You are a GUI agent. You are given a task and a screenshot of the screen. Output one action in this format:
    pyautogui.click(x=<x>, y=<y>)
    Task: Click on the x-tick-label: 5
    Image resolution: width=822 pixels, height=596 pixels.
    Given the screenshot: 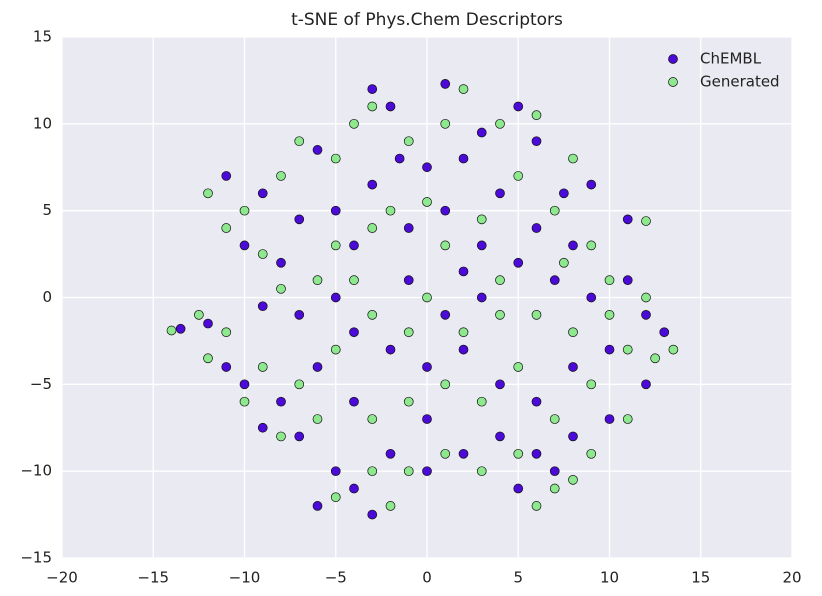 What is the action you would take?
    pyautogui.click(x=518, y=578)
    